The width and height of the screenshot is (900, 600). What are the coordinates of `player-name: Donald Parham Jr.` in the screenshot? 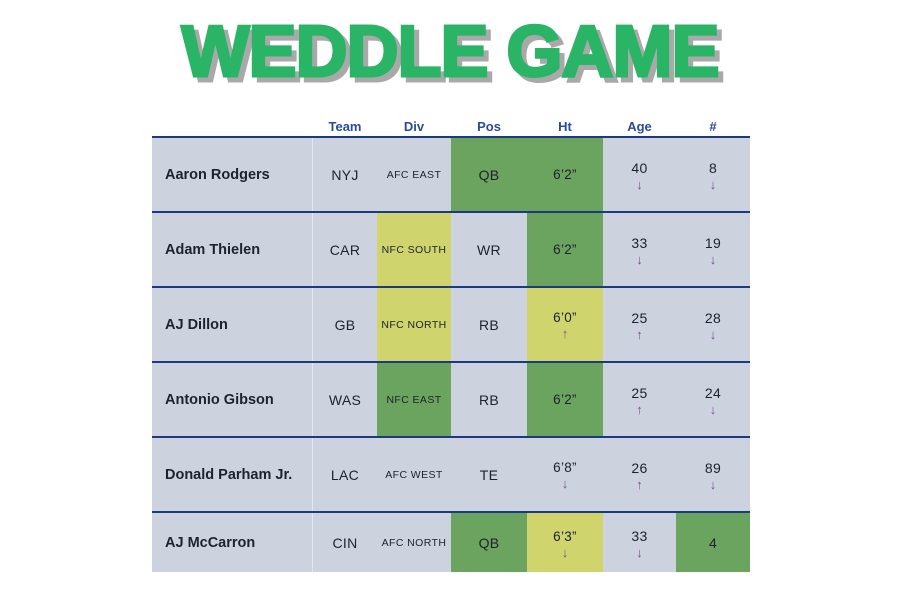 It's located at (232, 474).